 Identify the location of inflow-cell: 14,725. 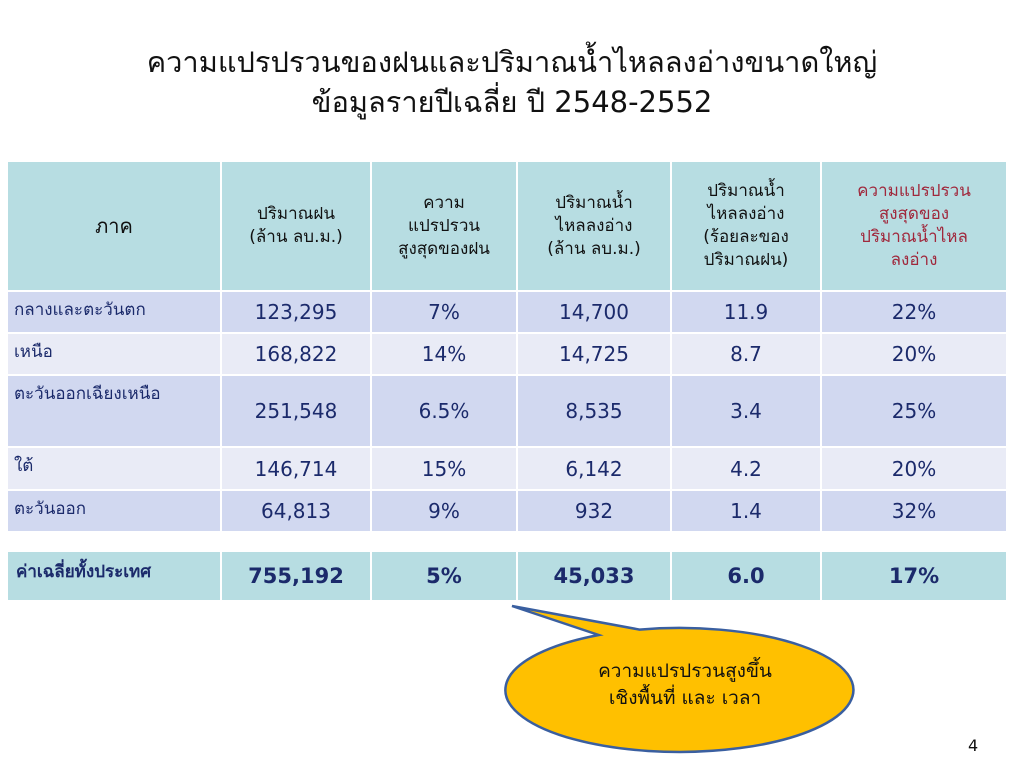
(594, 354).